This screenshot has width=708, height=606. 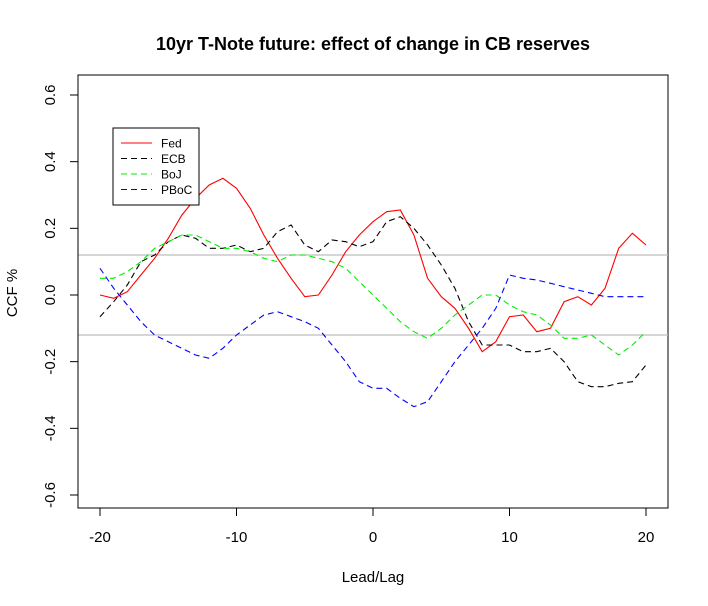 I want to click on y-tick-label: -0.4, so click(x=50, y=428).